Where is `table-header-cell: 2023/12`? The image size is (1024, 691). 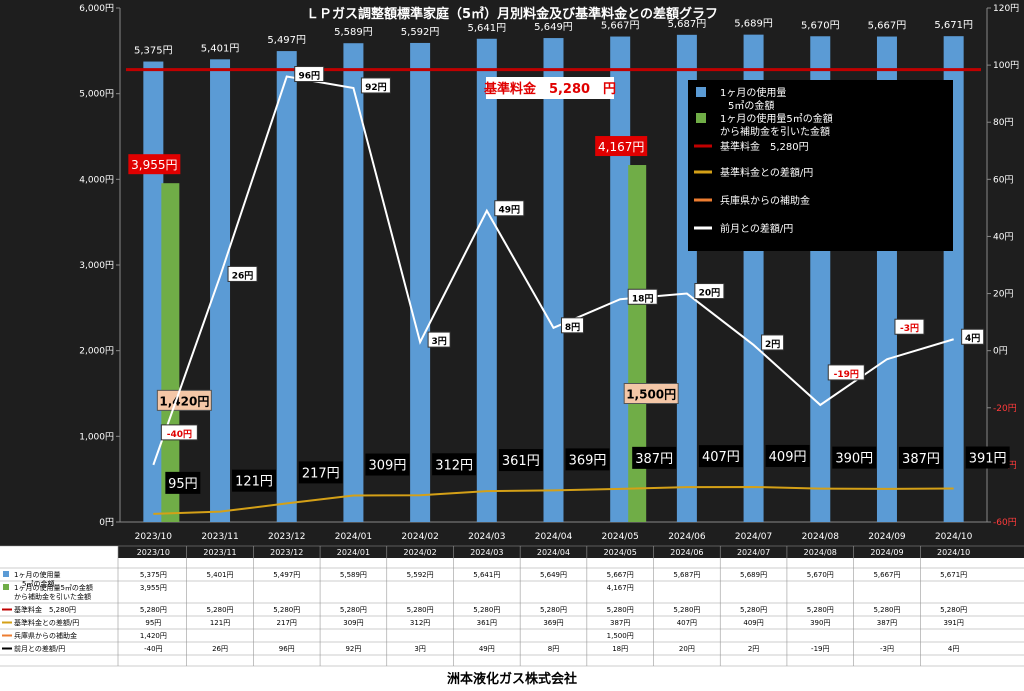
table-header-cell: 2023/12 is located at coordinates (286, 552).